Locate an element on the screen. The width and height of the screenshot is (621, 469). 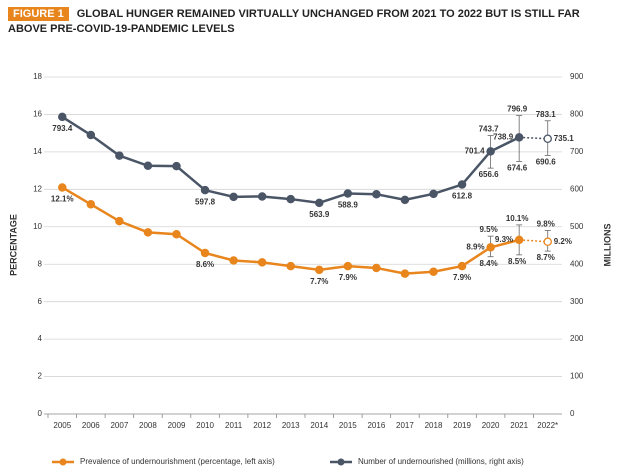
y2-tick-label: 600 is located at coordinates (577, 188).